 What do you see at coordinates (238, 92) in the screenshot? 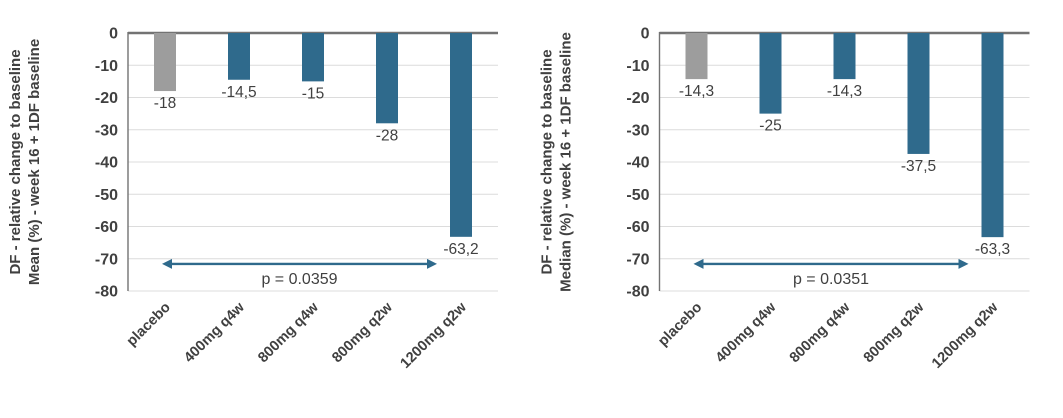
I see `value-label: -14,5` at bounding box center [238, 92].